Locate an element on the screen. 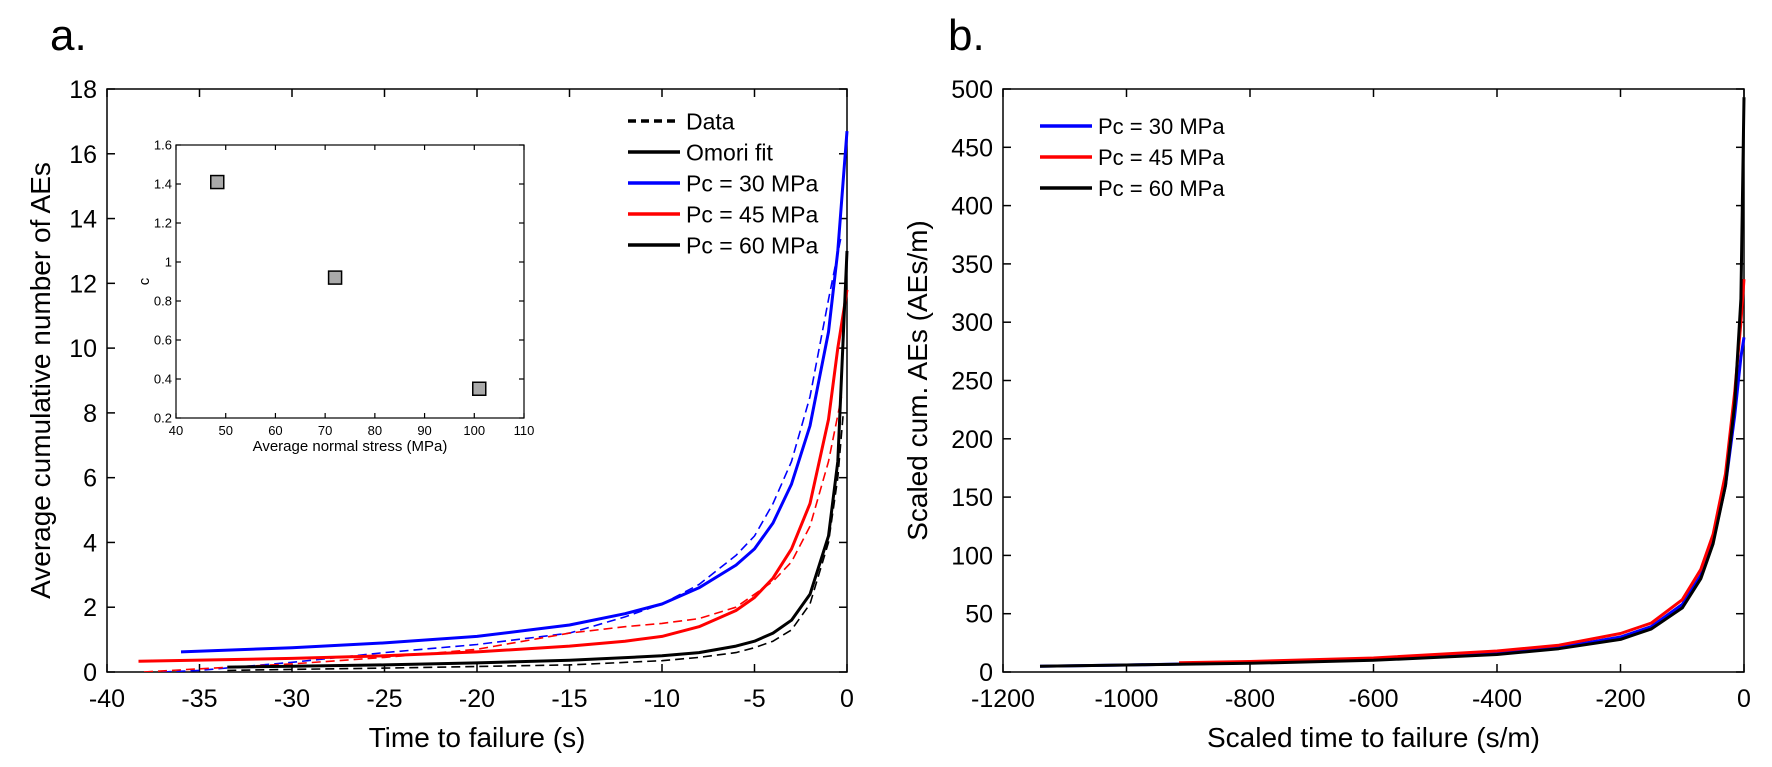 The height and width of the screenshot is (767, 1772). inset-y-axis-label: c is located at coordinates (144, 281).